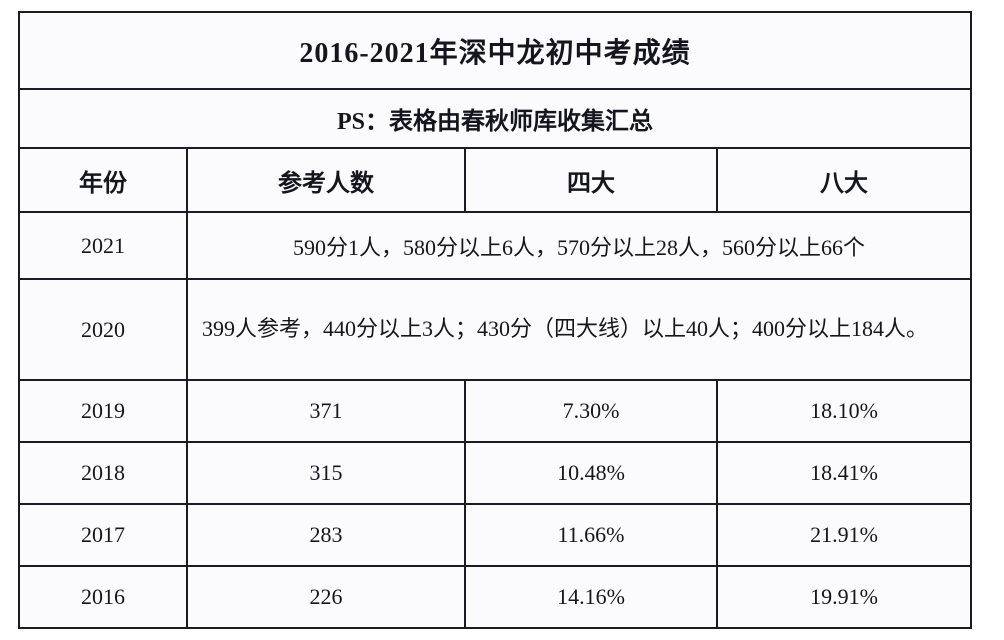 This screenshot has width=1004, height=640. What do you see at coordinates (103, 180) in the screenshot?
I see `header-year: 年份` at bounding box center [103, 180].